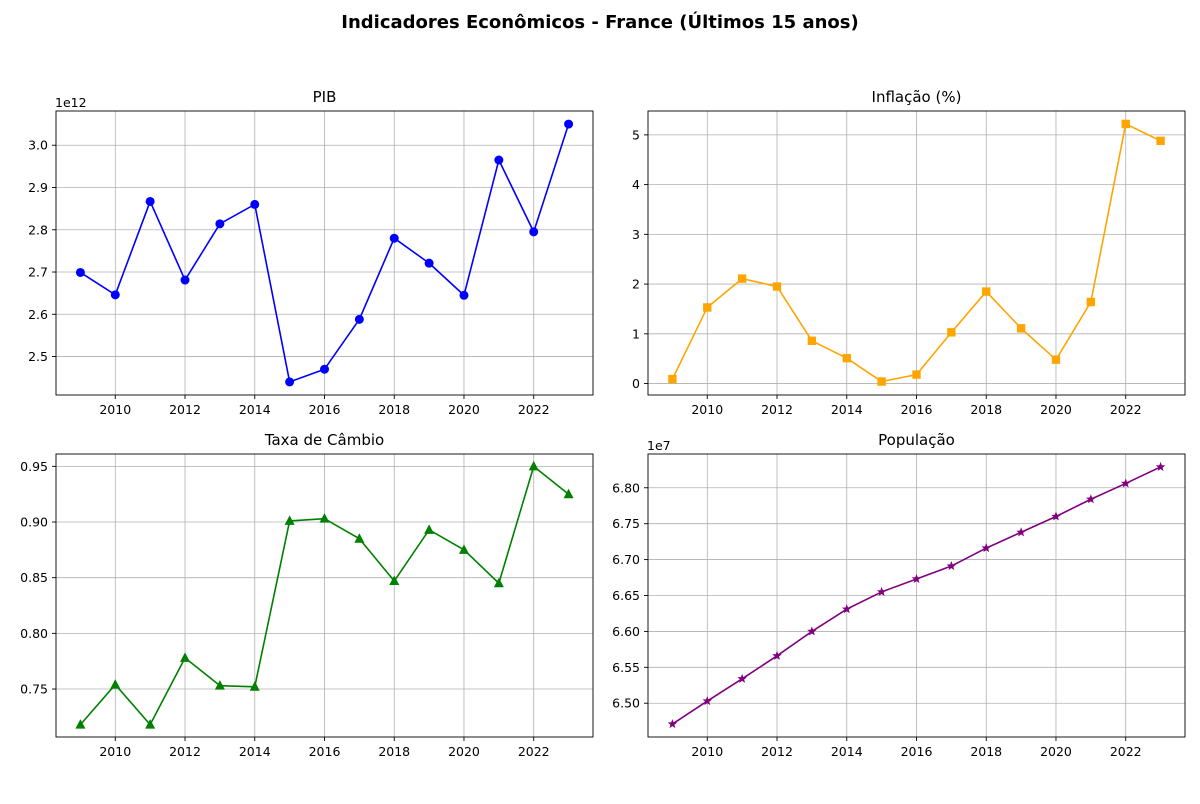 The height and width of the screenshot is (804, 1200). What do you see at coordinates (34, 466) in the screenshot?
I see `y-tick-label: 0.95` at bounding box center [34, 466].